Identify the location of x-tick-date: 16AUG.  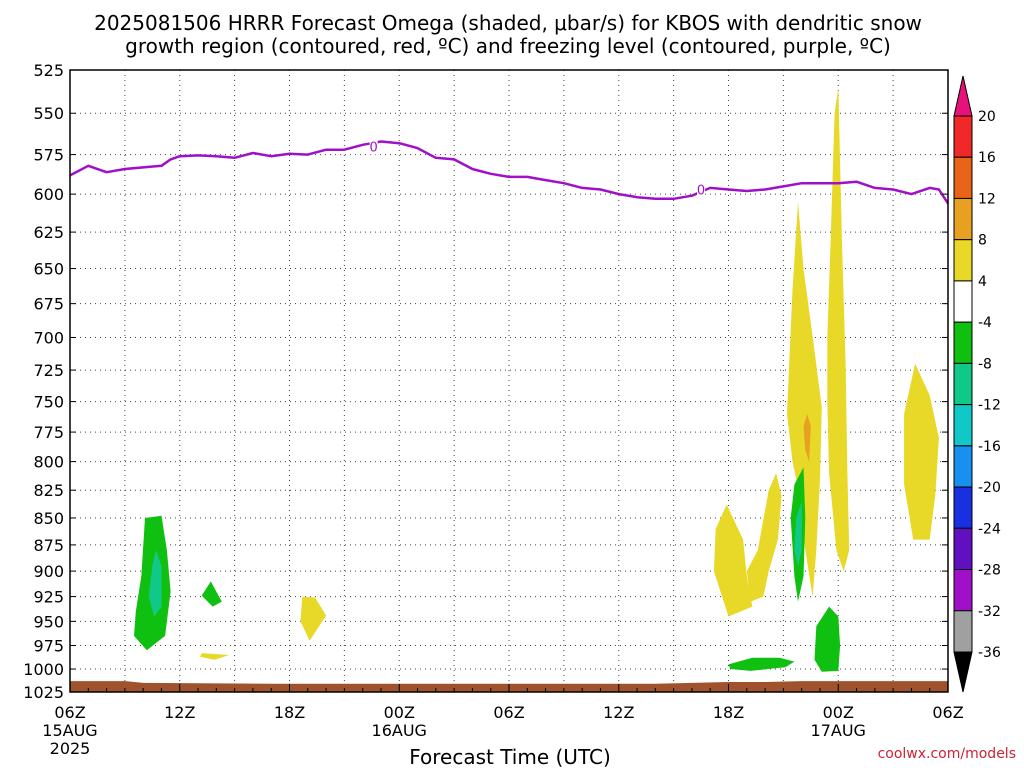
(399, 730).